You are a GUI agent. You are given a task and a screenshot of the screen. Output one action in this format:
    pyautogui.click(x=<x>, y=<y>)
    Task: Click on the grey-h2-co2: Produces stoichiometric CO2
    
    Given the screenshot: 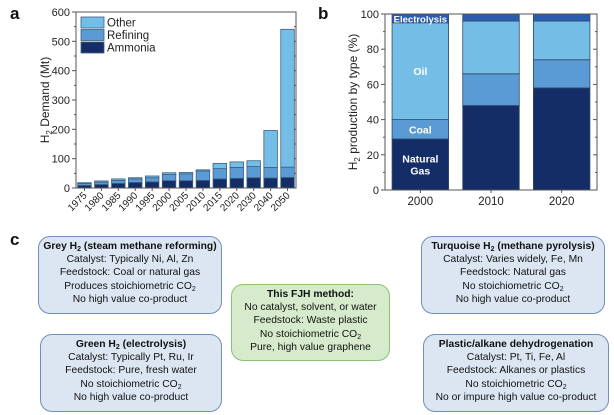 What is the action you would take?
    pyautogui.click(x=130, y=286)
    